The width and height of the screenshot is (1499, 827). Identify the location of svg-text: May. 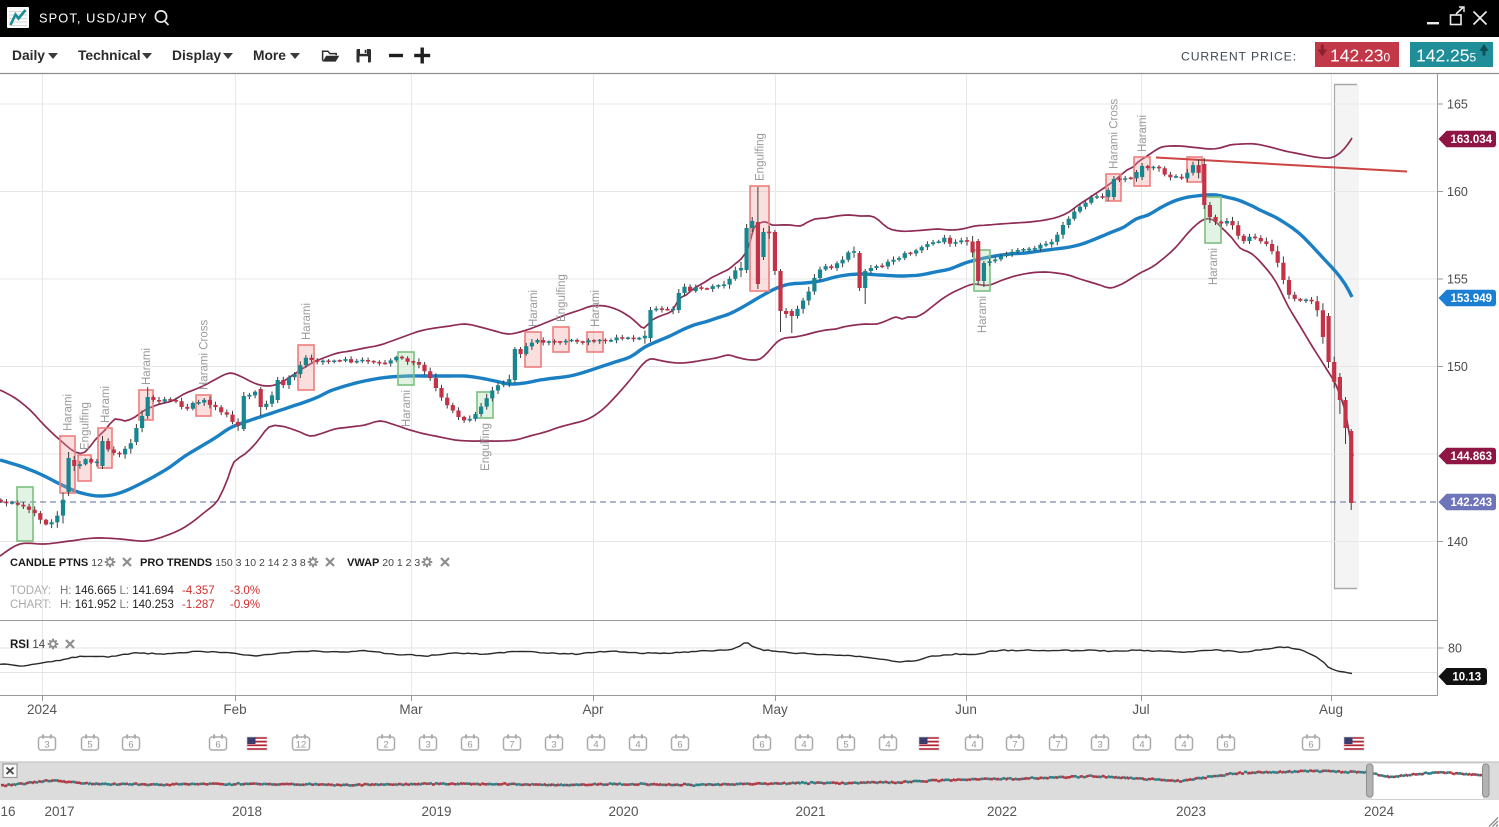
(775, 709).